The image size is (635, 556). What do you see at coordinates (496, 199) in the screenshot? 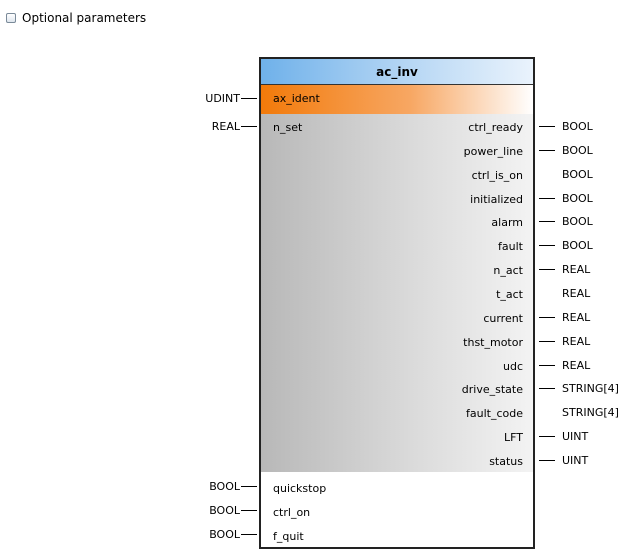
I see `output-initialized: initialized` at bounding box center [496, 199].